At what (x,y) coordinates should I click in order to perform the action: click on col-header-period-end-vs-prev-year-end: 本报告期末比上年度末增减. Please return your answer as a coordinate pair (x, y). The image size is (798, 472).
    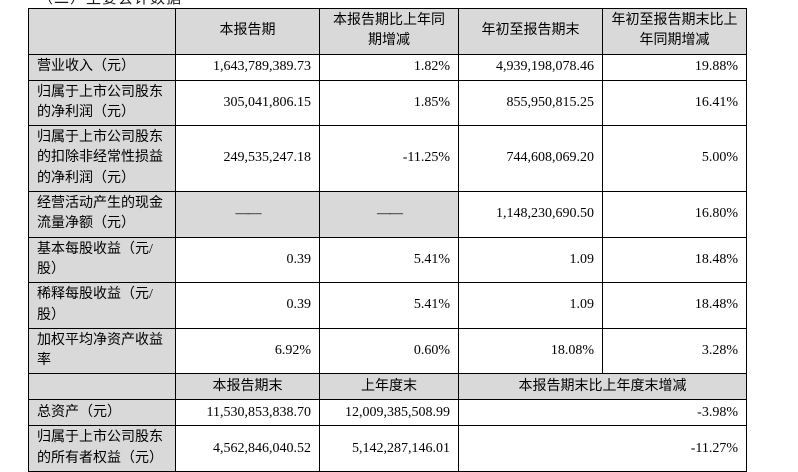
    Looking at the image, I should click on (602, 387).